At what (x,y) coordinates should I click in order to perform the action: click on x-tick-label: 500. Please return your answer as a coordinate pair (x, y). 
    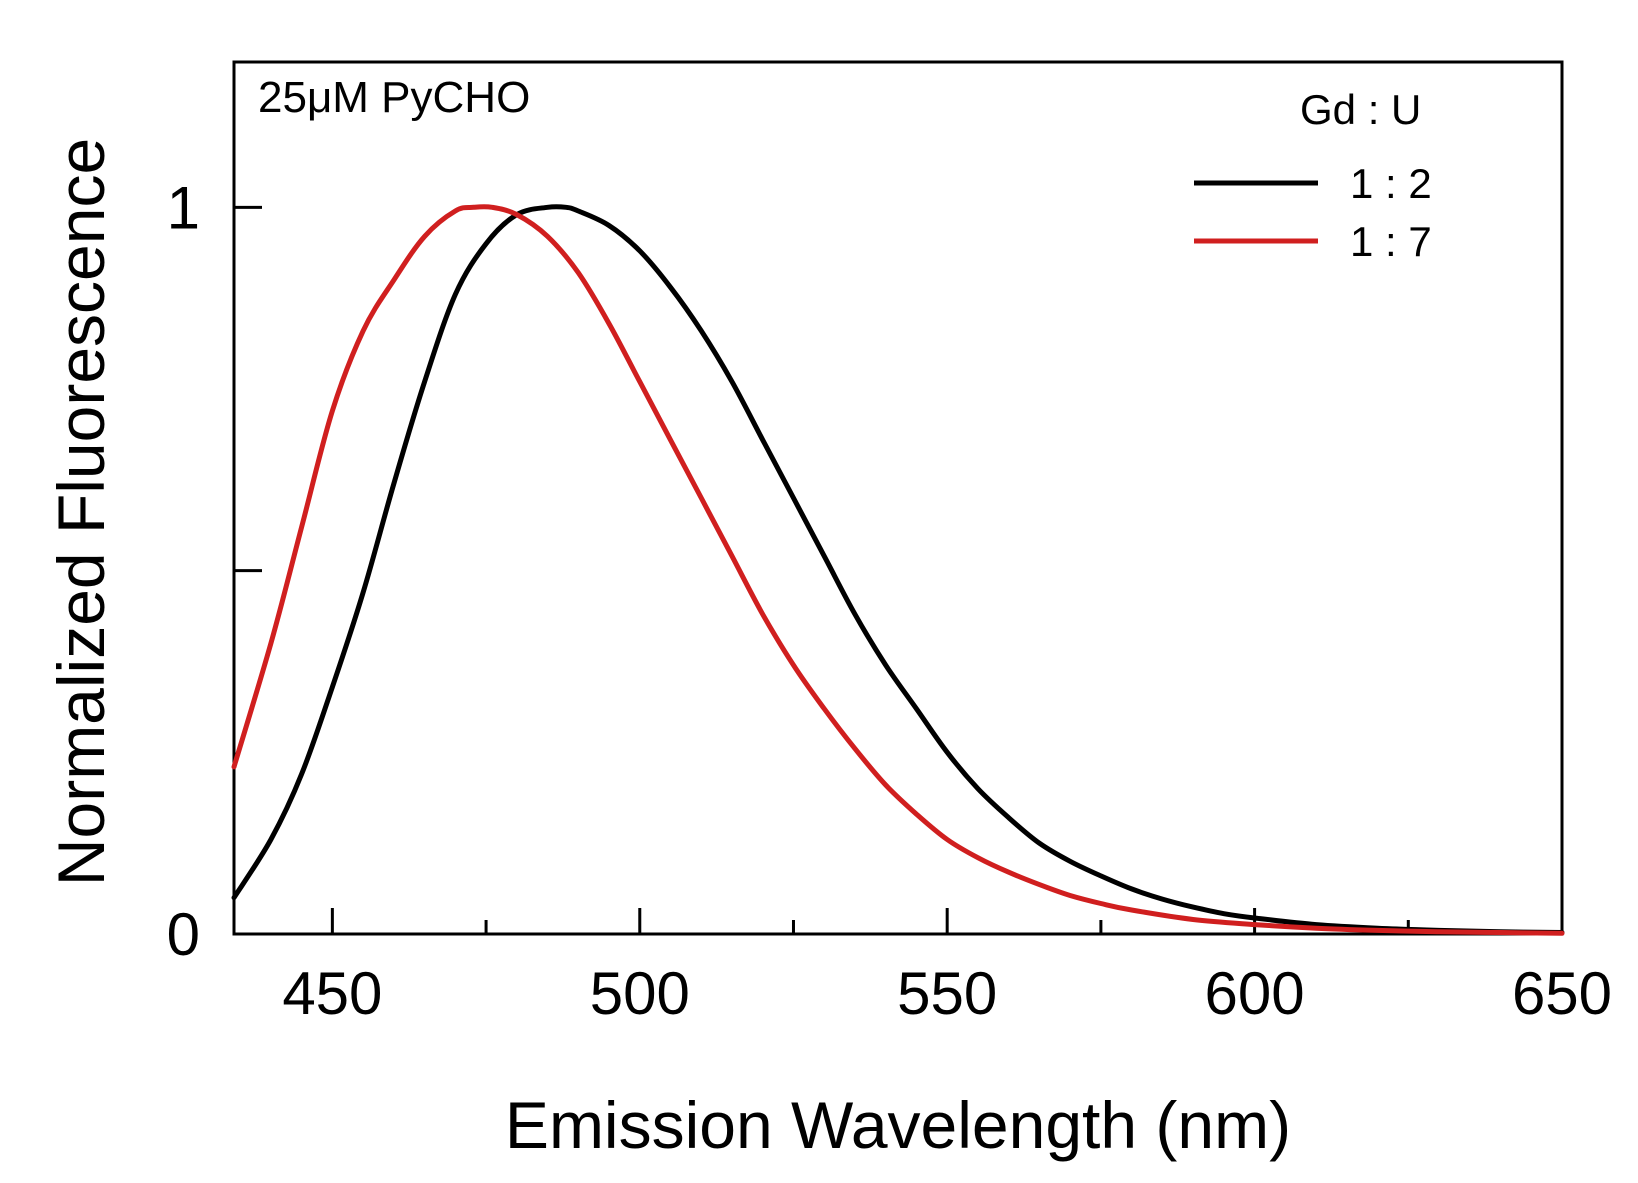
    Looking at the image, I should click on (640, 993).